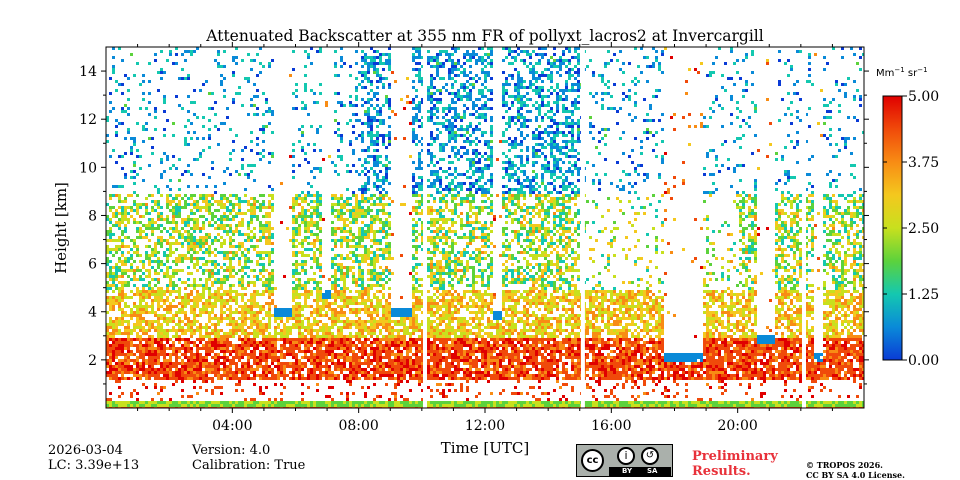 Image resolution: width=960 pixels, height=480 pixels. What do you see at coordinates (721, 471) in the screenshot?
I see `preliminary-line2: Results.` at bounding box center [721, 471].